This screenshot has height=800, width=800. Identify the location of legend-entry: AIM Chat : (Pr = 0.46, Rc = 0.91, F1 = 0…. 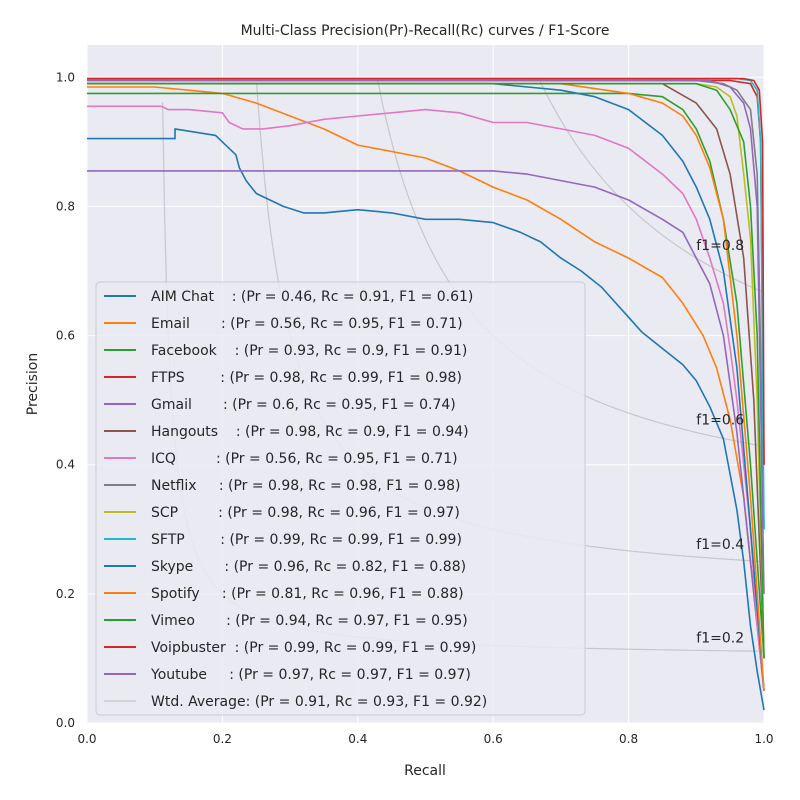
(312, 297).